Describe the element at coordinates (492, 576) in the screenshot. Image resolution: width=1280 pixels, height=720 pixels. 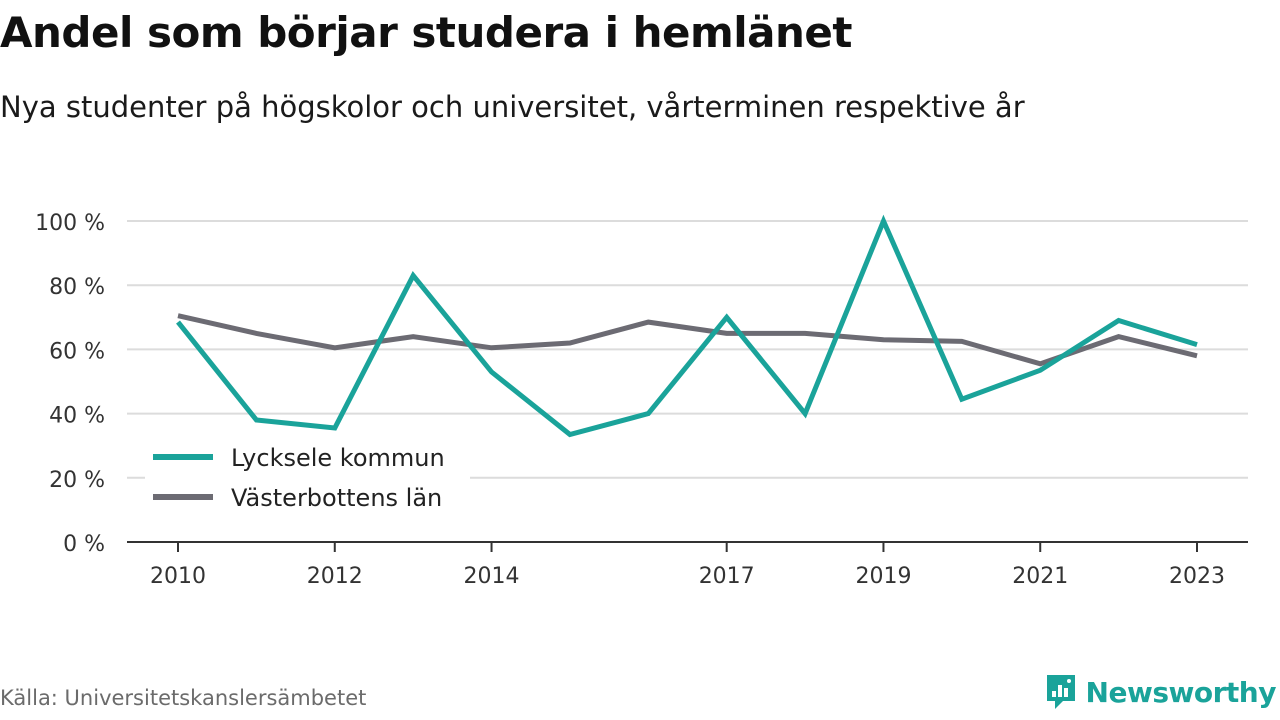
I see `x-tick-label: 2014` at that location.